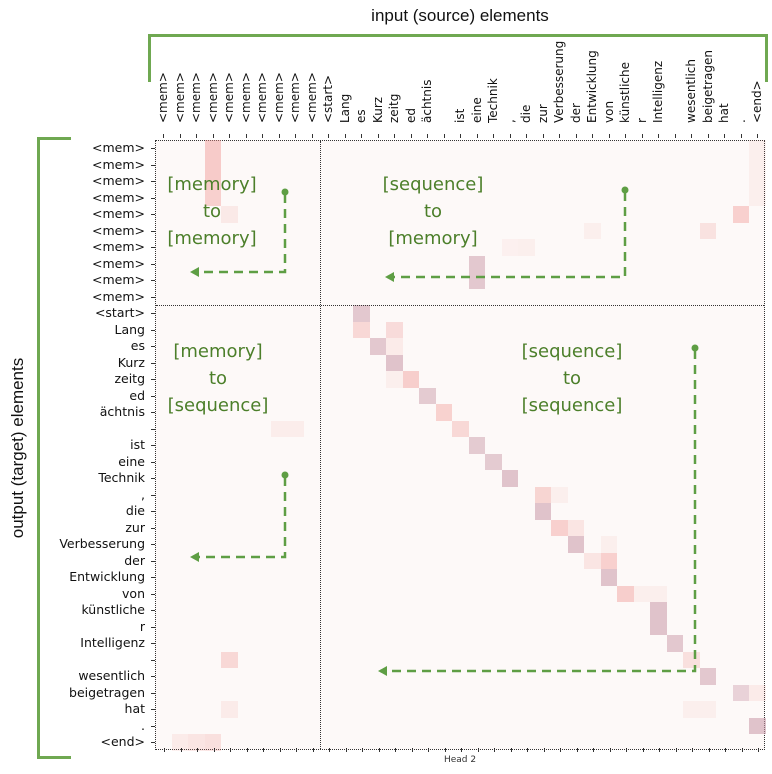 This screenshot has height=774, width=772. What do you see at coordinates (135, 527) in the screenshot?
I see `row-label: zur` at bounding box center [135, 527].